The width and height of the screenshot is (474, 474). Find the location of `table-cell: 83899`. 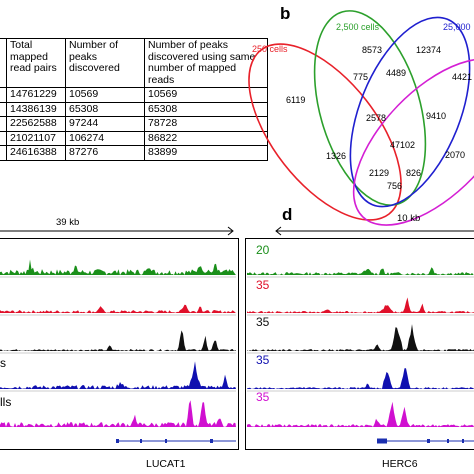

table-cell: 83899 is located at coordinates (206, 153).